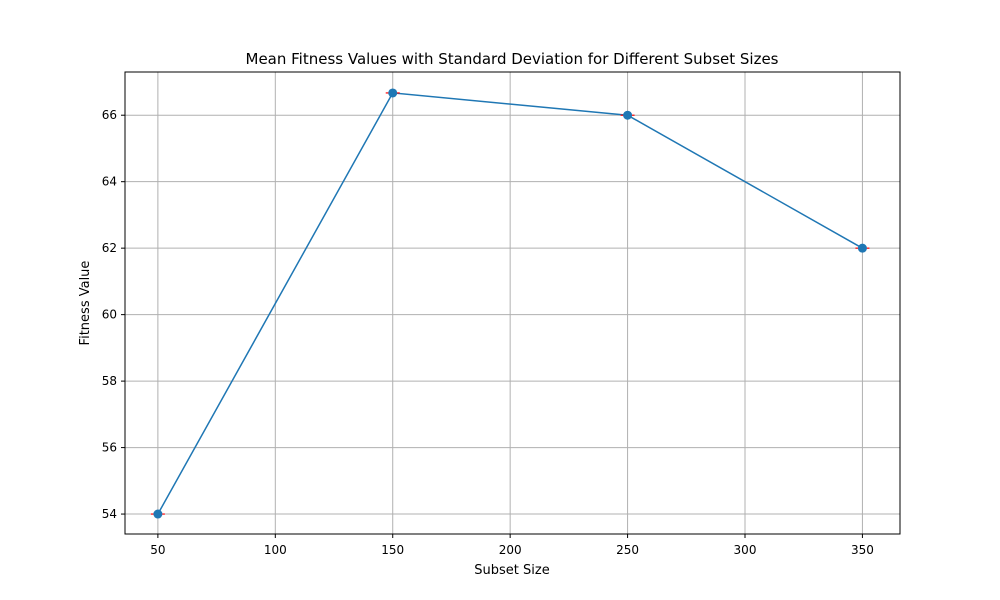 The image size is (1000, 600). I want to click on y-tick-label: 58, so click(109, 381).